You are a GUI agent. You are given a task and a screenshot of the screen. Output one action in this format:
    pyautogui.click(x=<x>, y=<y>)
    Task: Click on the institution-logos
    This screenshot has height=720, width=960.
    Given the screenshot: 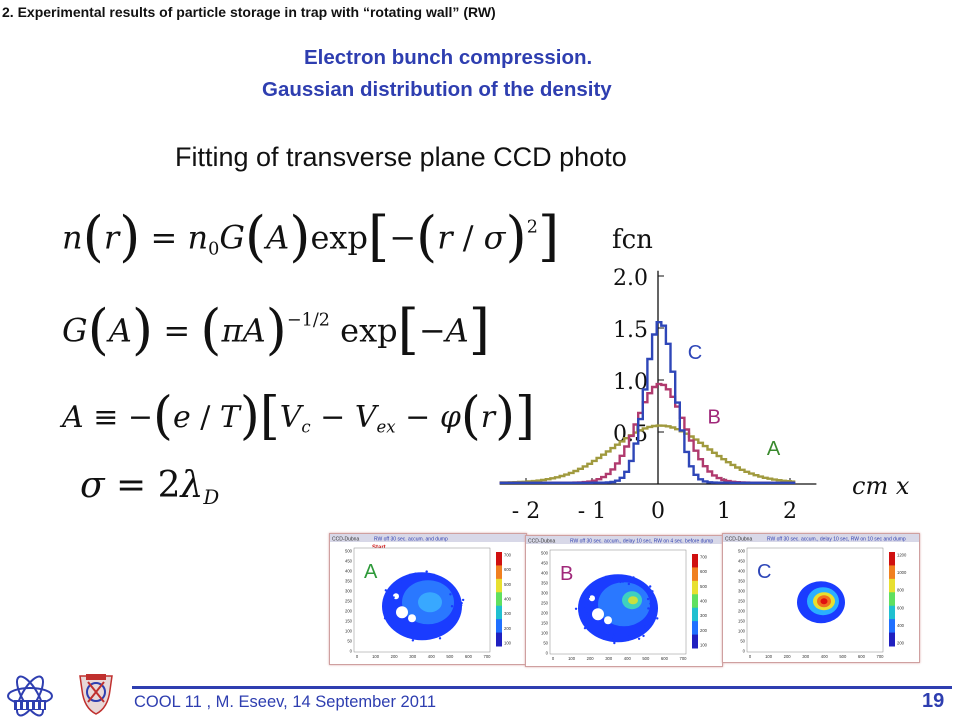 What is the action you would take?
    pyautogui.click(x=60, y=695)
    